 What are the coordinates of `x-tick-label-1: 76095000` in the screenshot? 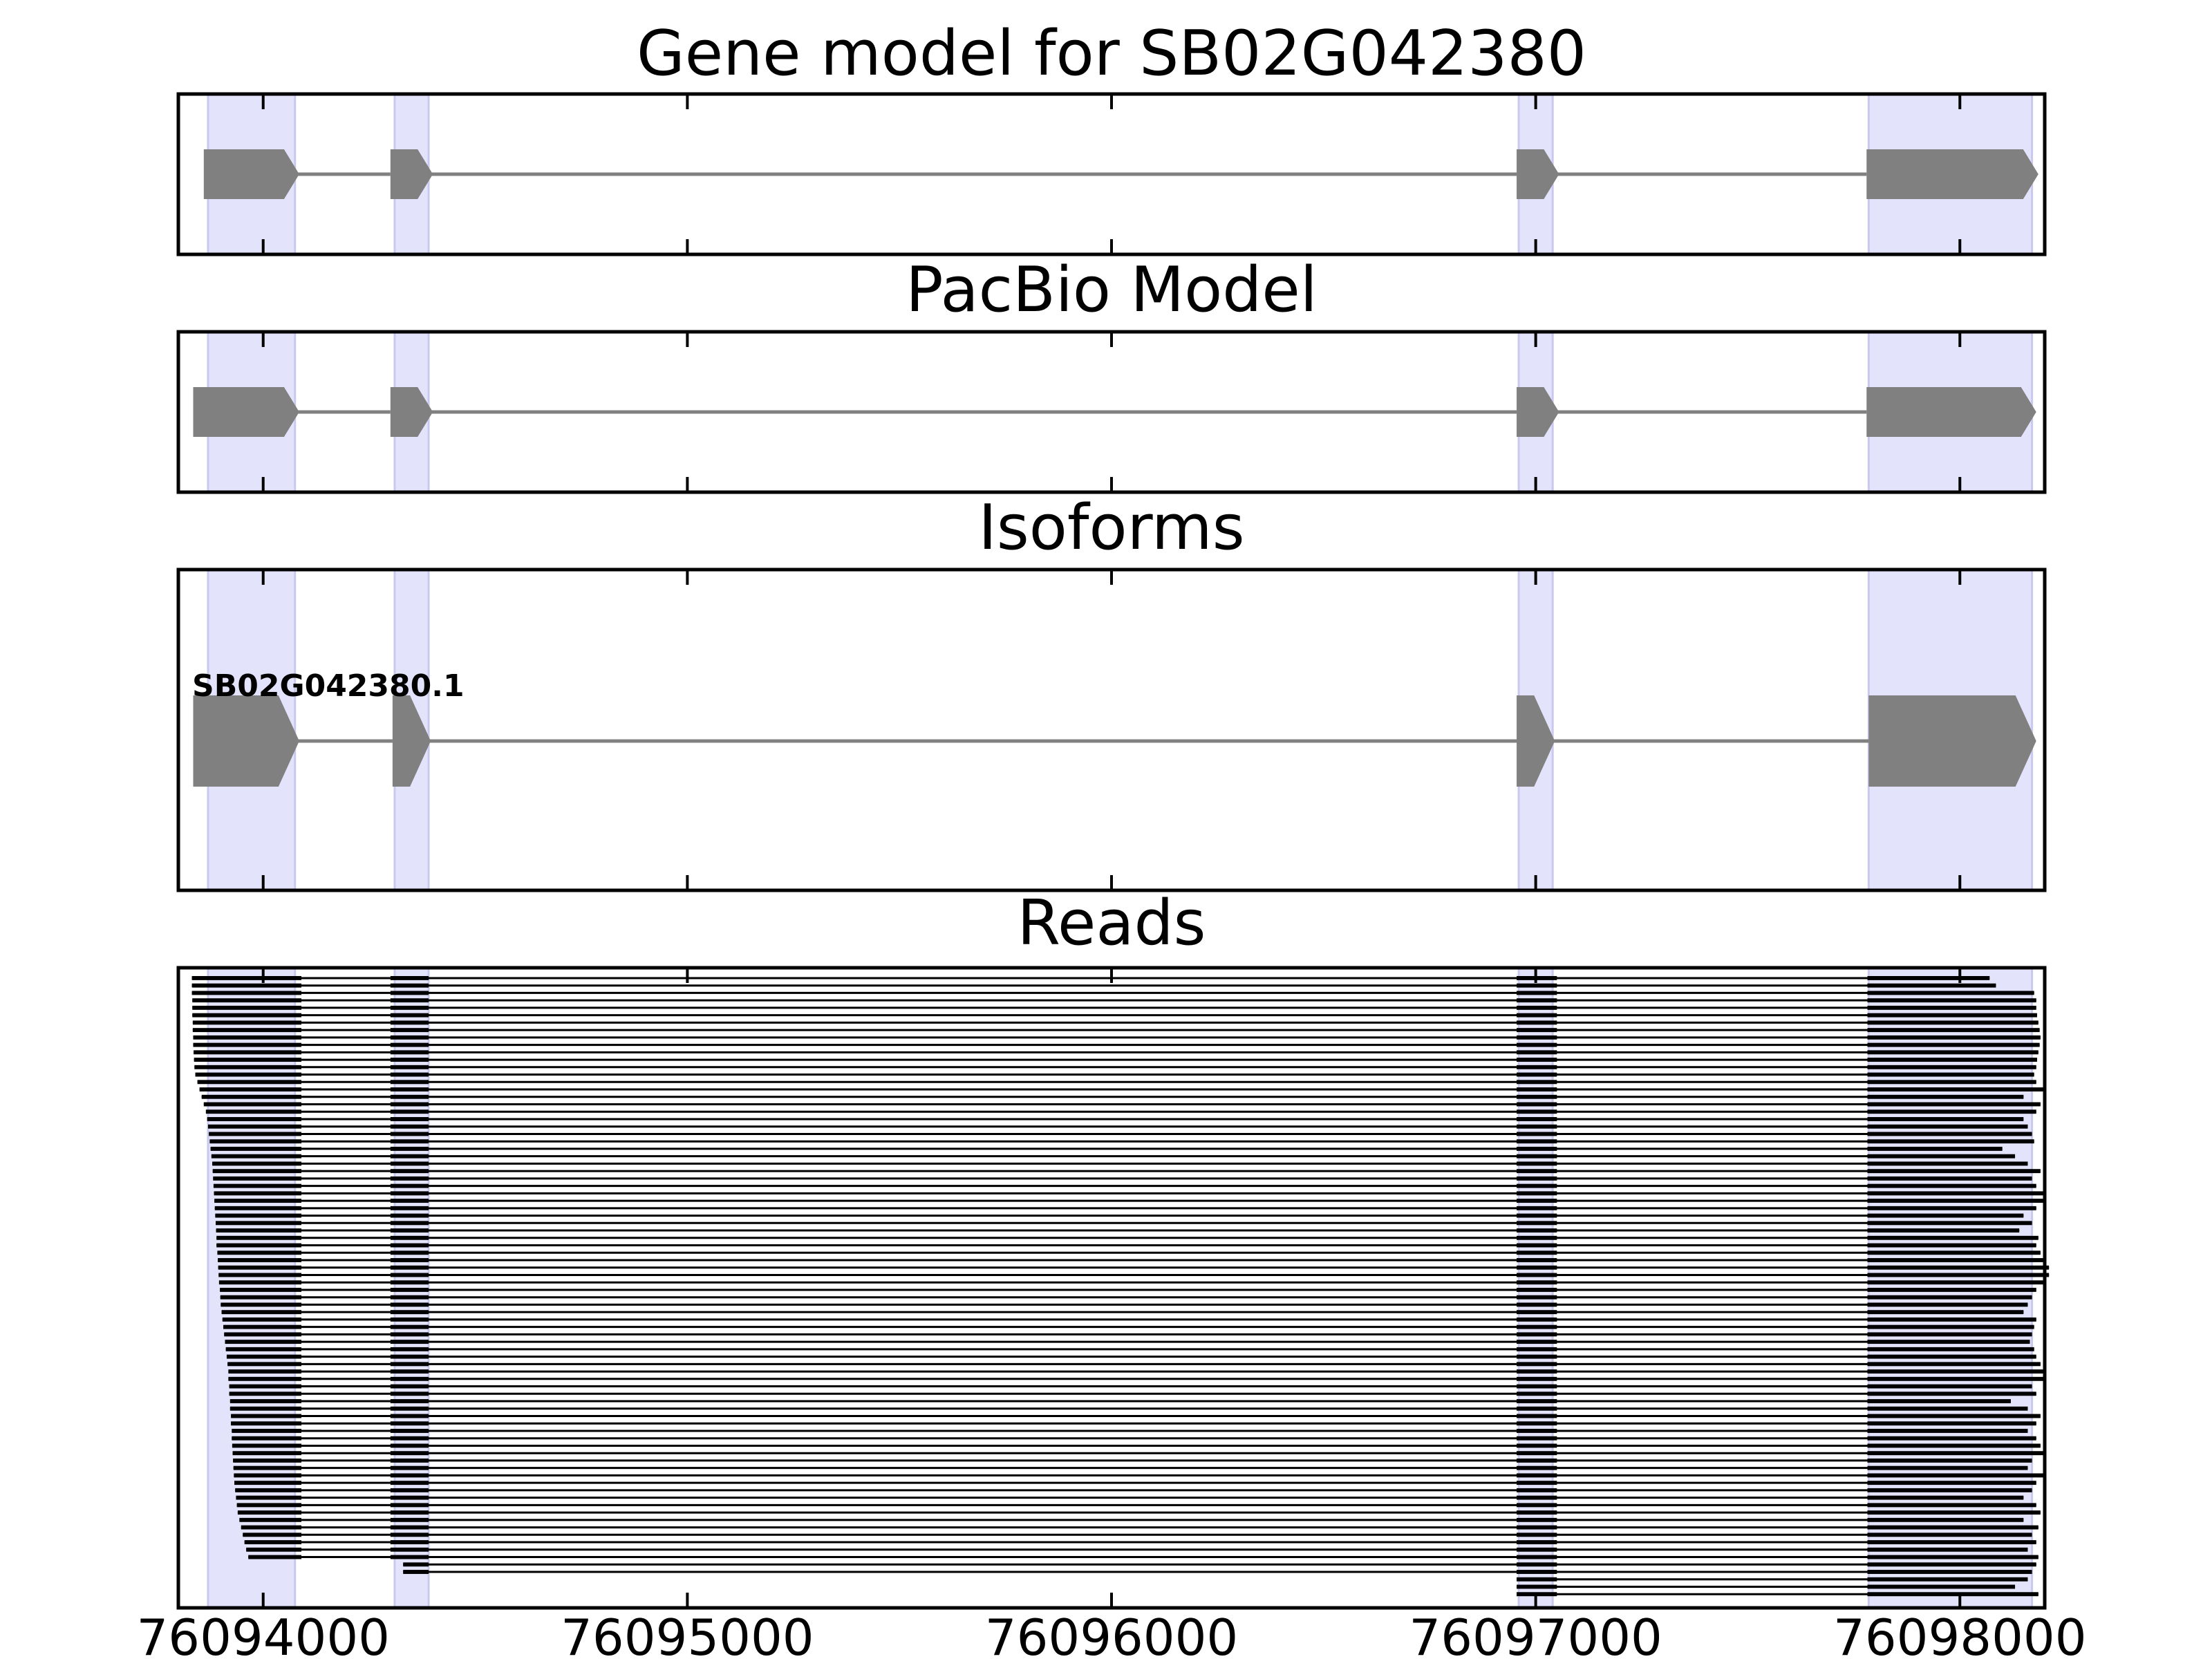 It's located at (687, 1634).